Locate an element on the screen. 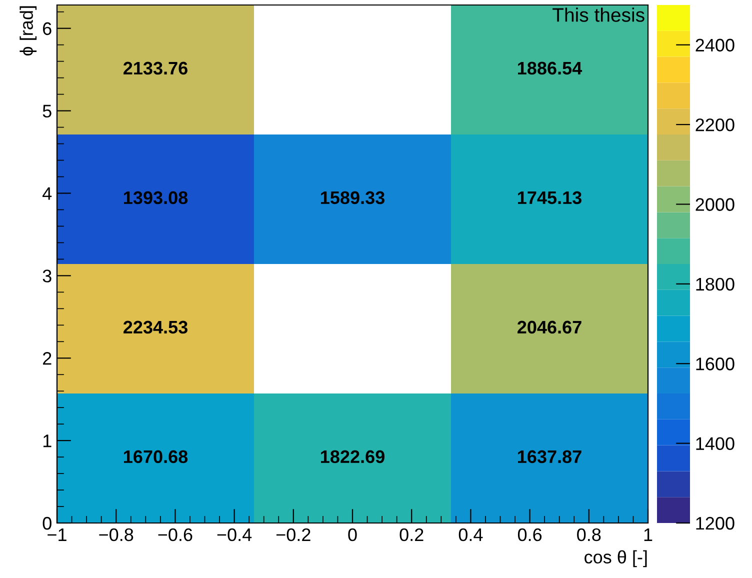  x-tick-label: −0.8 is located at coordinates (116, 535).